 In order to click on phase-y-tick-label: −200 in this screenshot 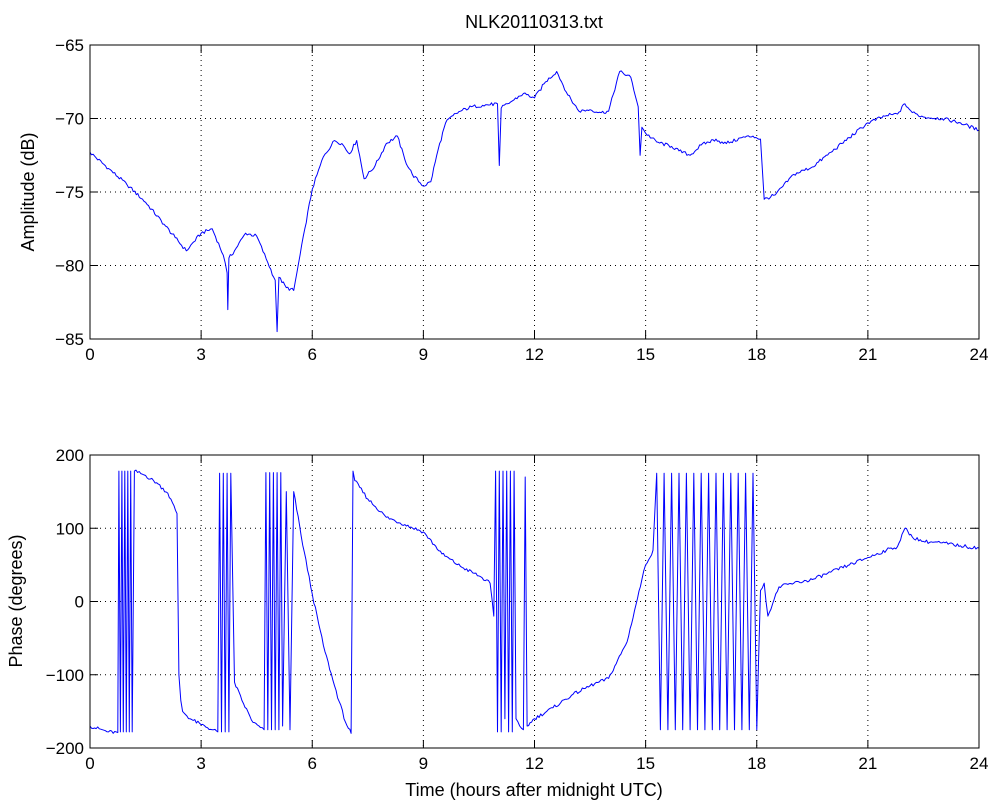, I will do `click(65, 748)`.